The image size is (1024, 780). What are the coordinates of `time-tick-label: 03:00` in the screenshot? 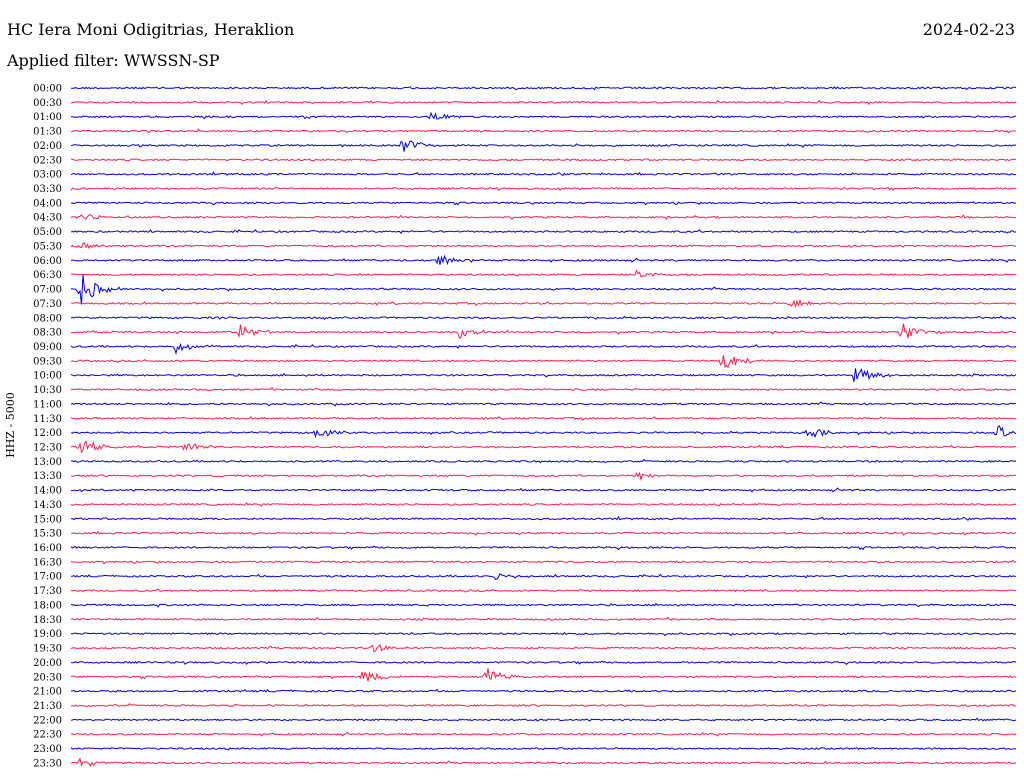 It's located at (47, 175).